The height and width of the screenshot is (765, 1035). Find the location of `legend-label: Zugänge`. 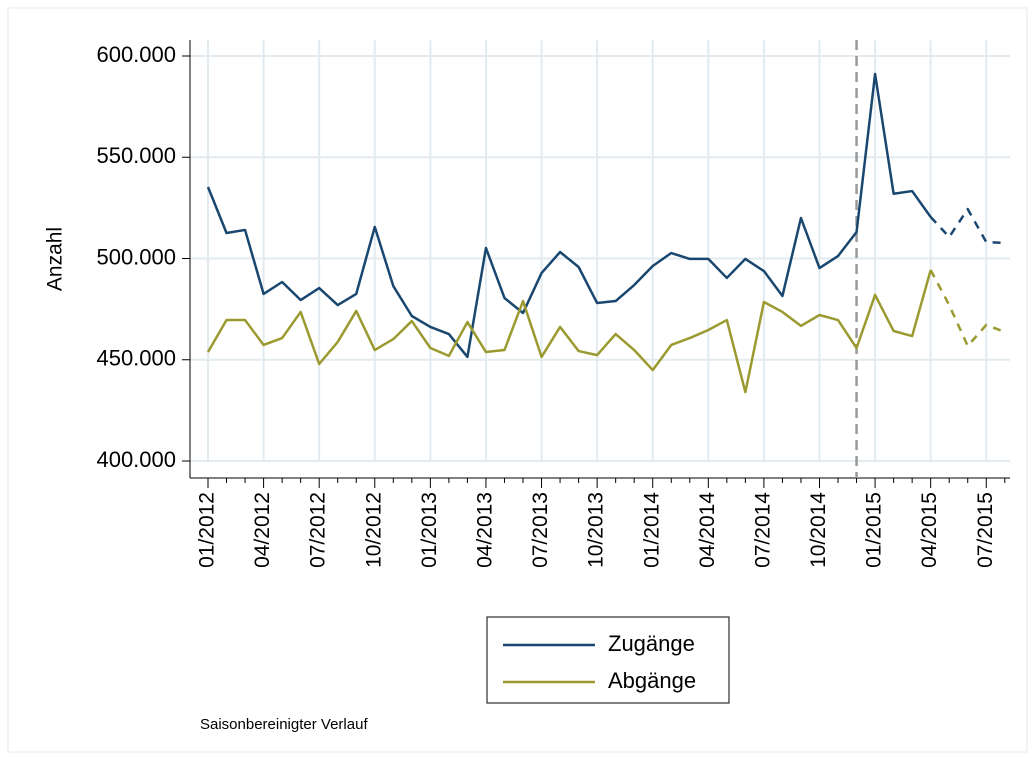

legend-label: Zugänge is located at coordinates (651, 643).